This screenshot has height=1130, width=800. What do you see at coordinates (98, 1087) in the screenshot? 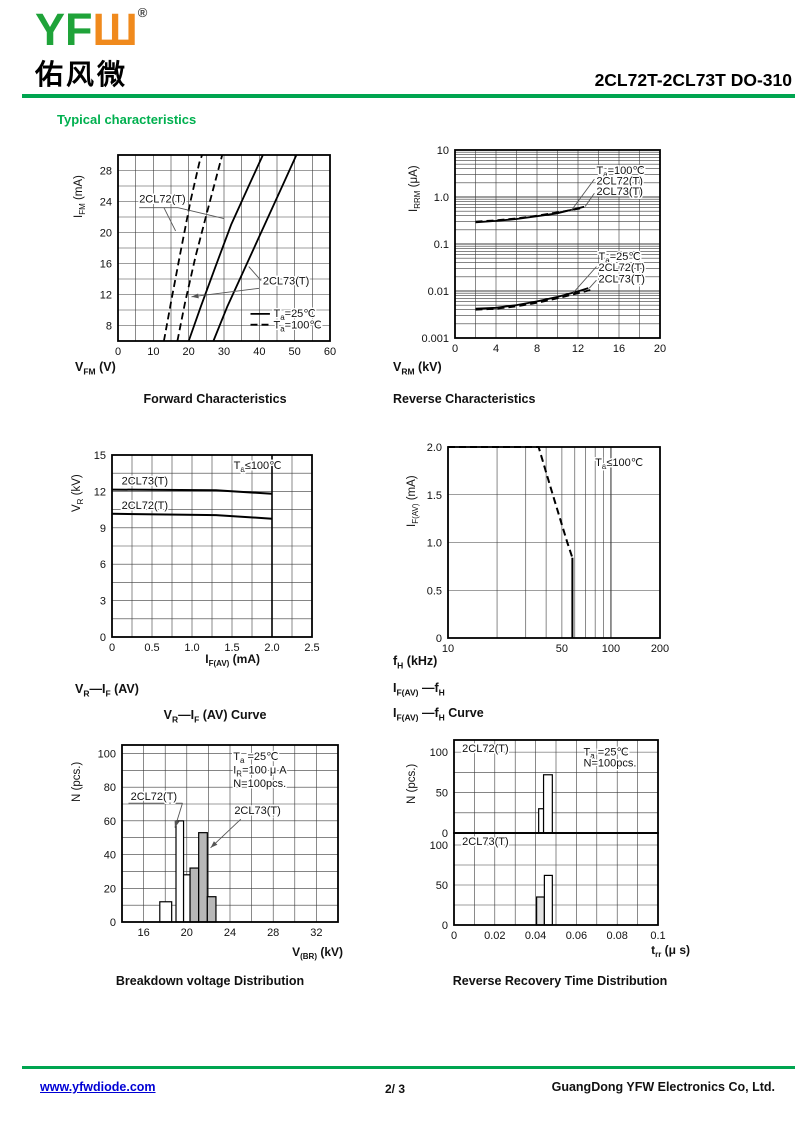
I see `footer-website-link: www.yfwdiode.com` at bounding box center [98, 1087].